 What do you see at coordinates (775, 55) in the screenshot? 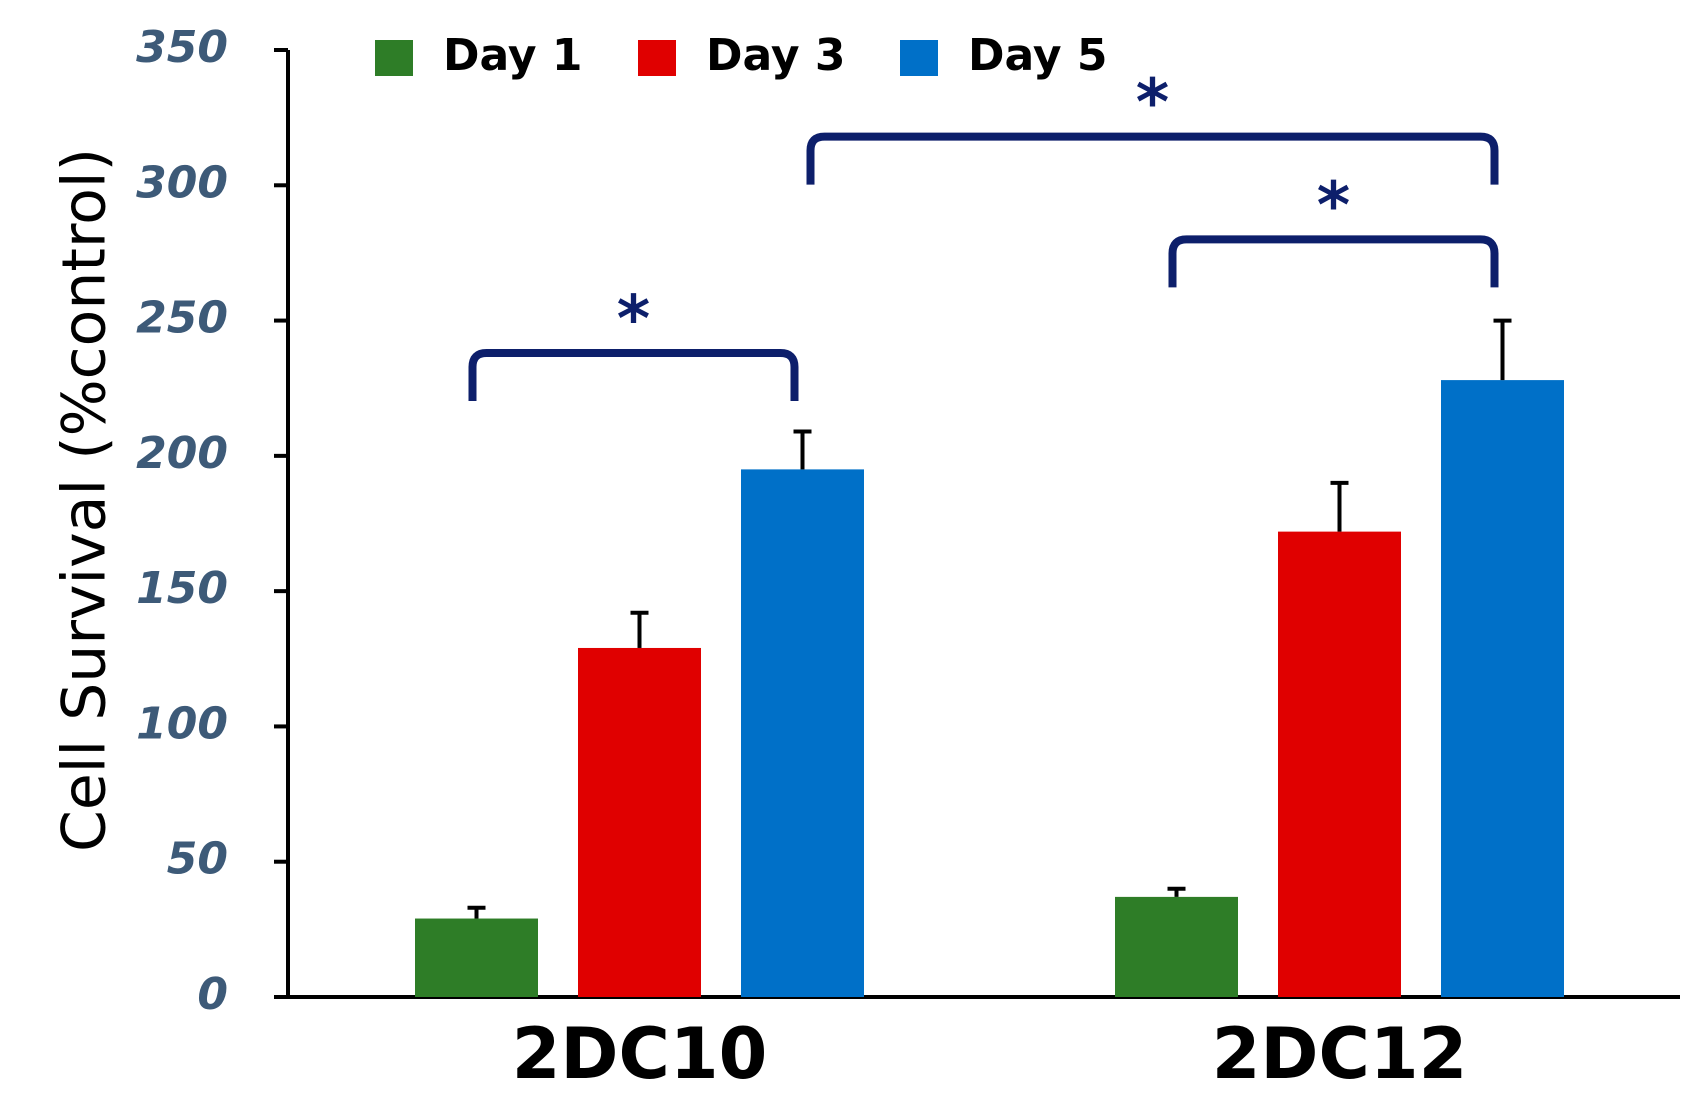
I see `legend-label: Day 3` at bounding box center [775, 55].